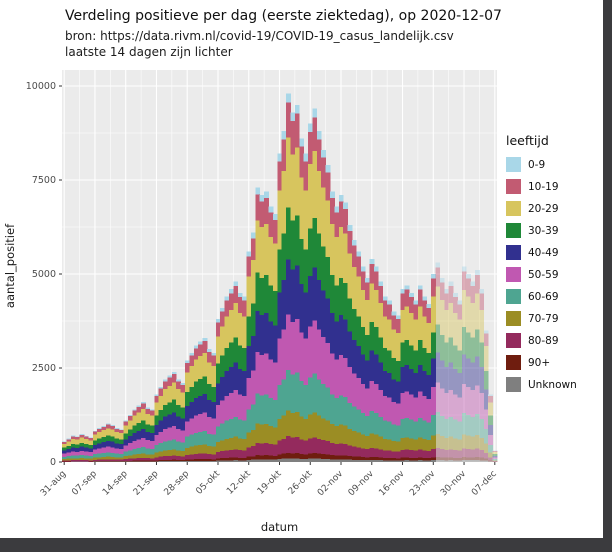  What do you see at coordinates (484, 483) in the screenshot?
I see `x-tick-label: 07-dec` at bounding box center [484, 483].